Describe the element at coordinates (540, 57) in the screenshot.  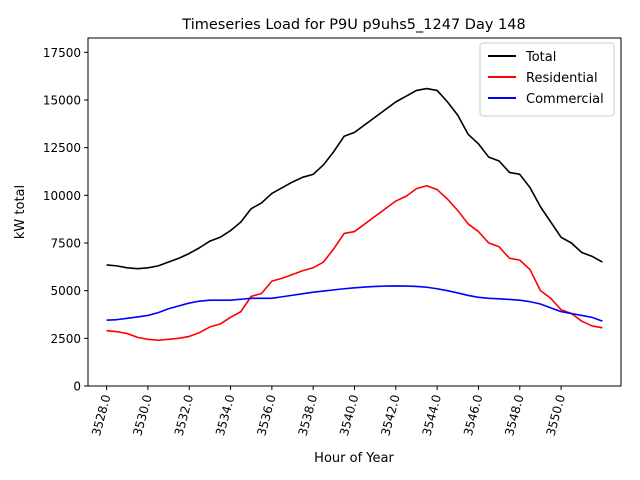
I see `legend-label-total: Total` at that location.